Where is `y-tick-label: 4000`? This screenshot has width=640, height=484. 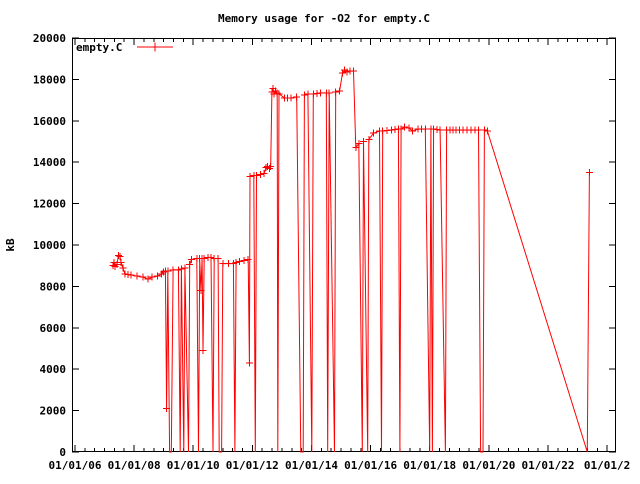
y-tick-label: 4000 is located at coordinates (53, 369).